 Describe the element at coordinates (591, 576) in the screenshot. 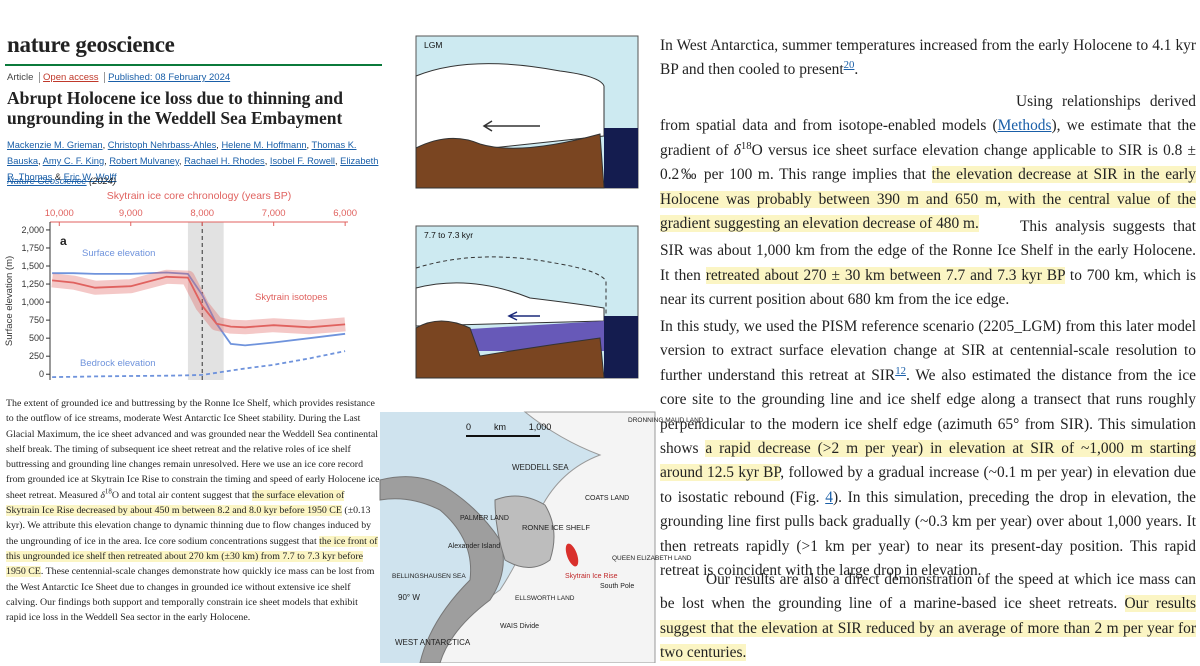

I see `map-label: Skytrain Ice Rise` at that location.